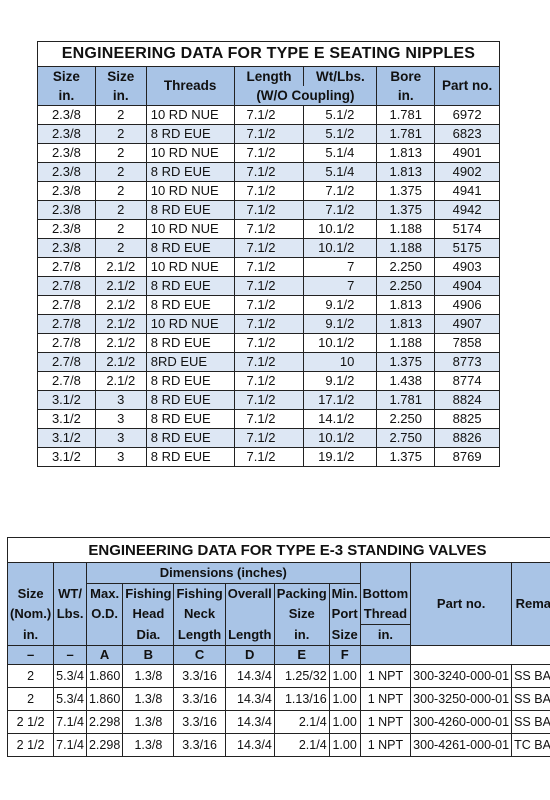 Image resolution: width=550 pixels, height=800 pixels. I want to click on header-threads: Threads, so click(190, 86).